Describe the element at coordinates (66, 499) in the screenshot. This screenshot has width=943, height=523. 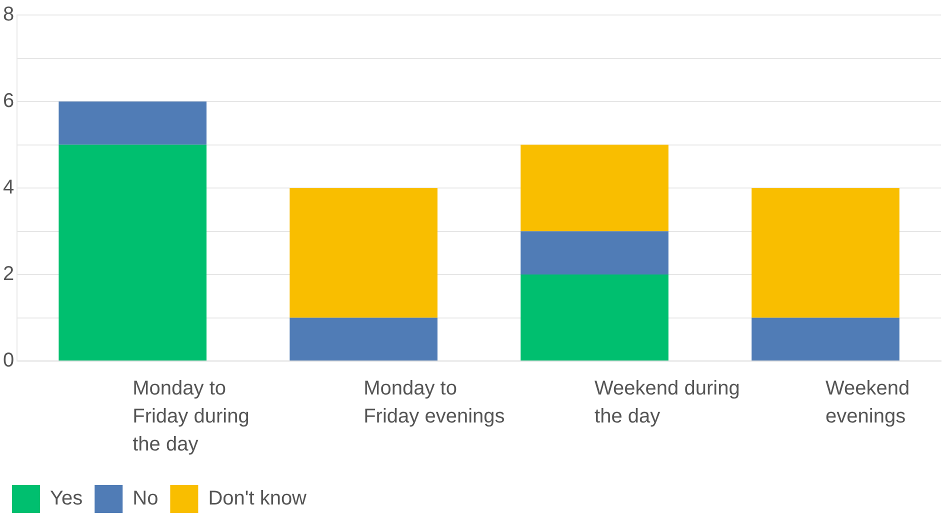
I see `legend-label: Yes` at that location.